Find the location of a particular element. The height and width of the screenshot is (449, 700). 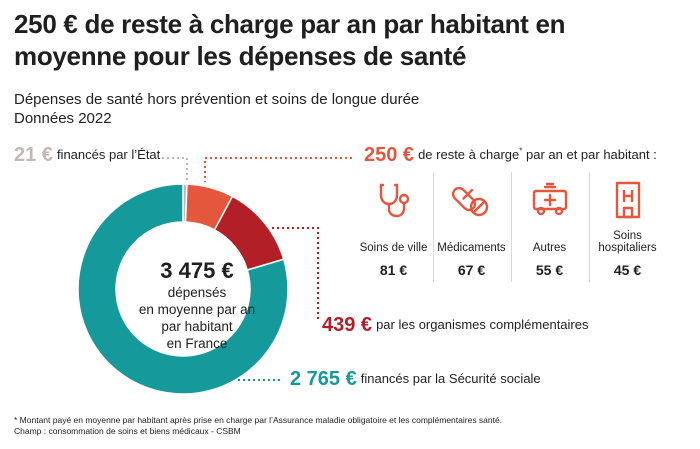

category-value: 45 € is located at coordinates (627, 270).